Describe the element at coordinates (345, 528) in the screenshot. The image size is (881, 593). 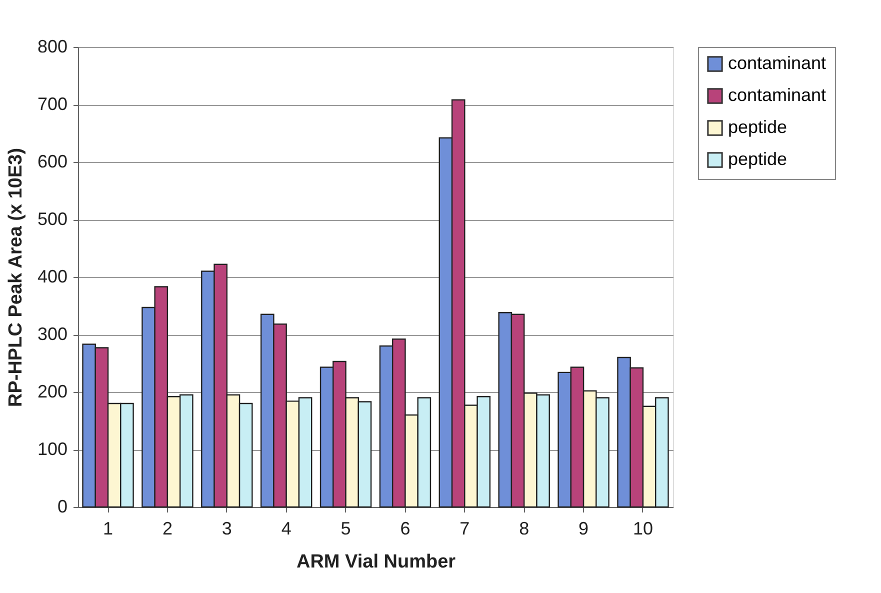
I see `x-tick-label: 5` at that location.